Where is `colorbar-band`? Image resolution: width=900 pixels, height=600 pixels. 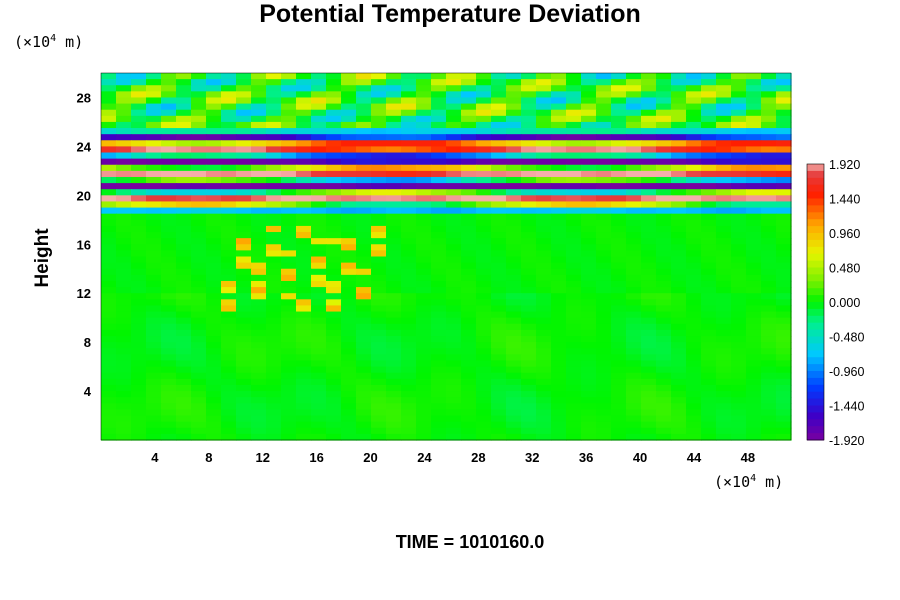 colorbar-band is located at coordinates (815, 347).